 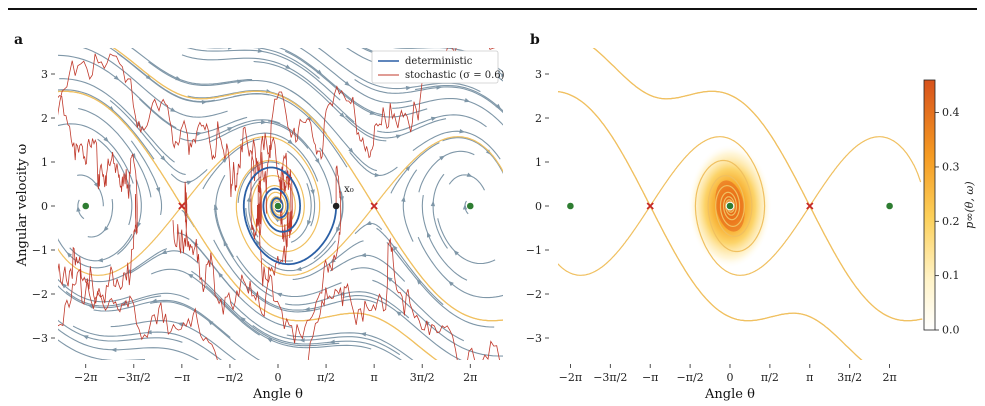 I want to click on colorbar-tick-label: 0.3, so click(x=951, y=166).